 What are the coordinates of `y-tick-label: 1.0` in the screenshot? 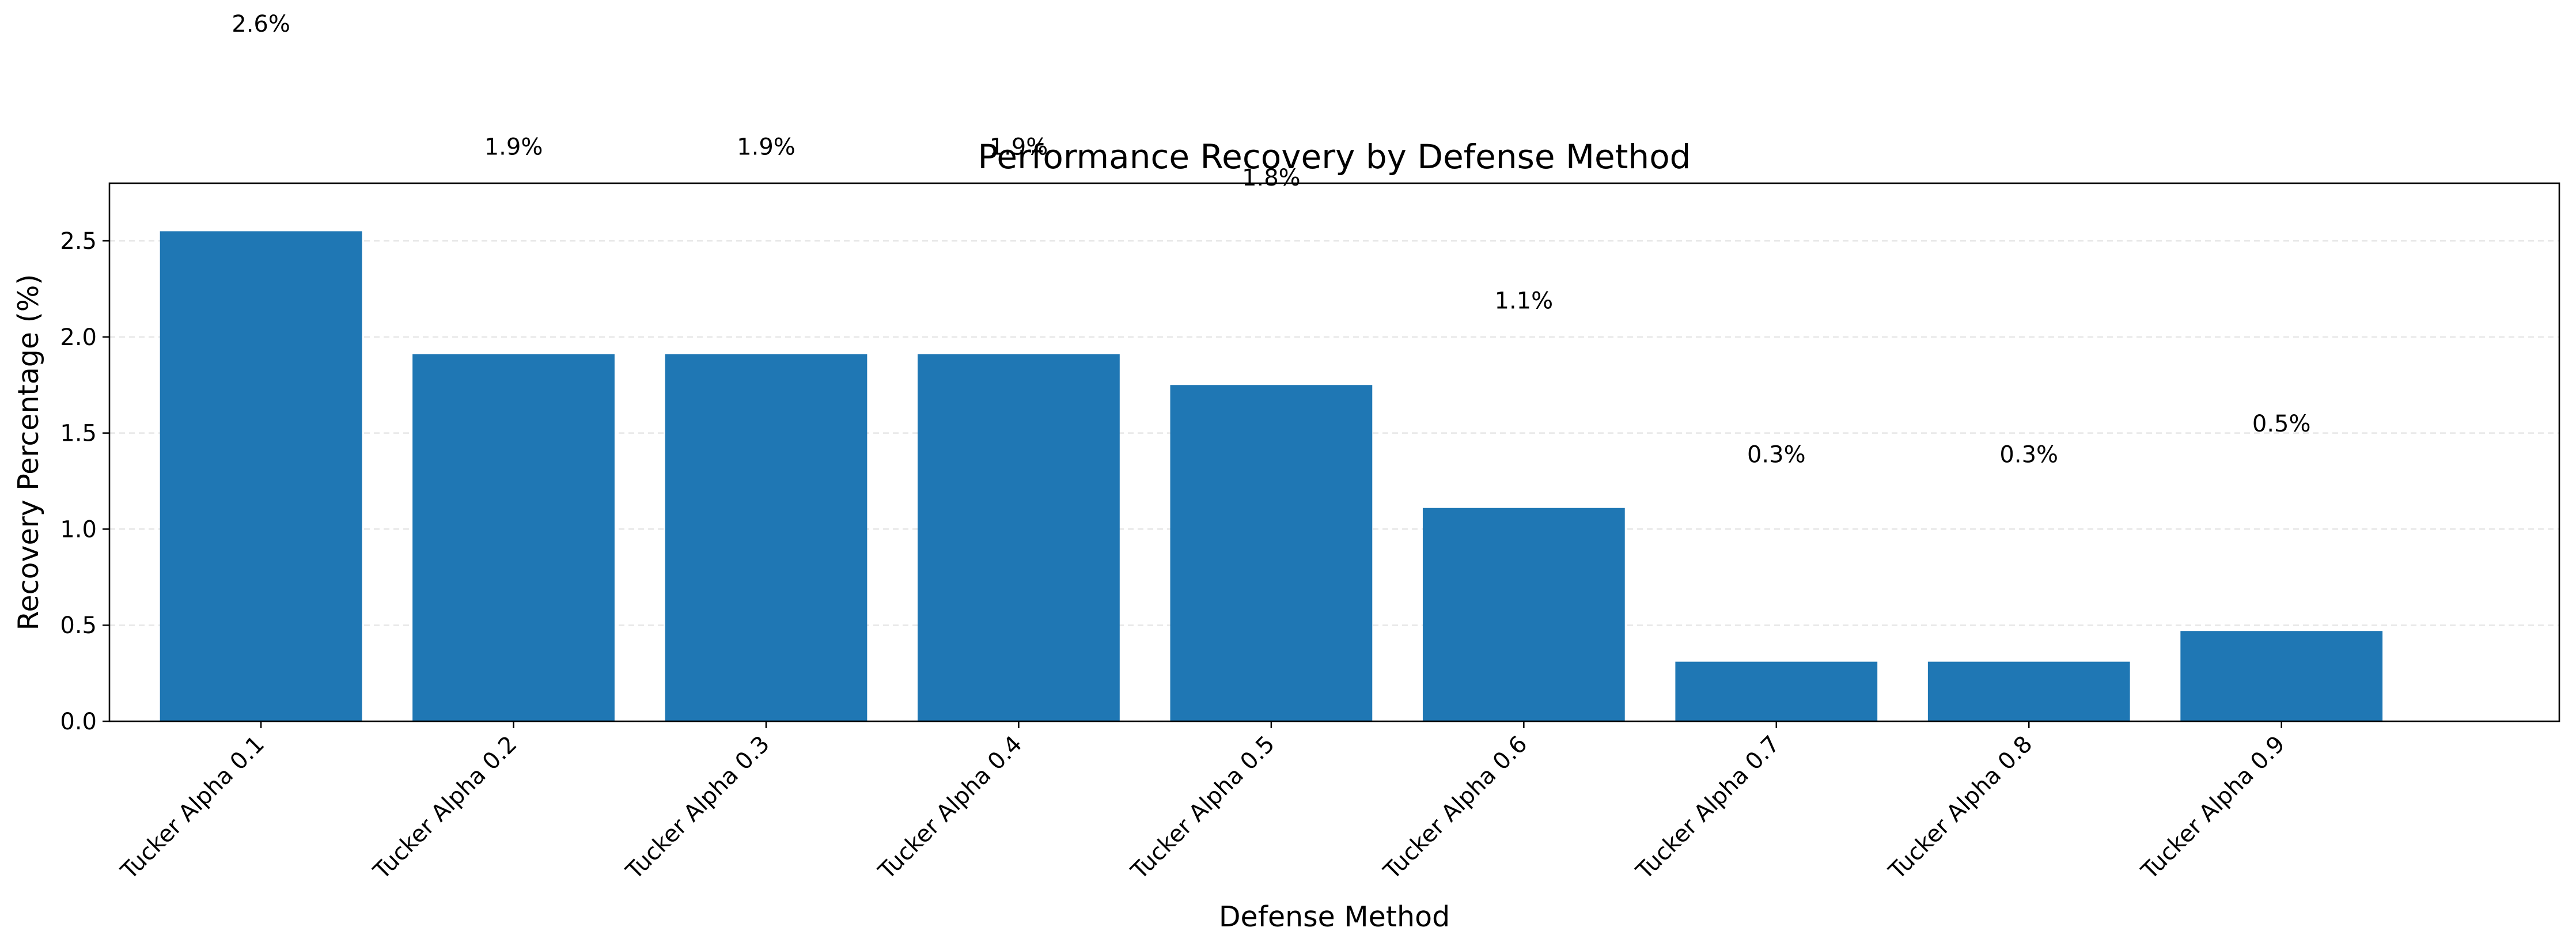 It's located at (78, 529).